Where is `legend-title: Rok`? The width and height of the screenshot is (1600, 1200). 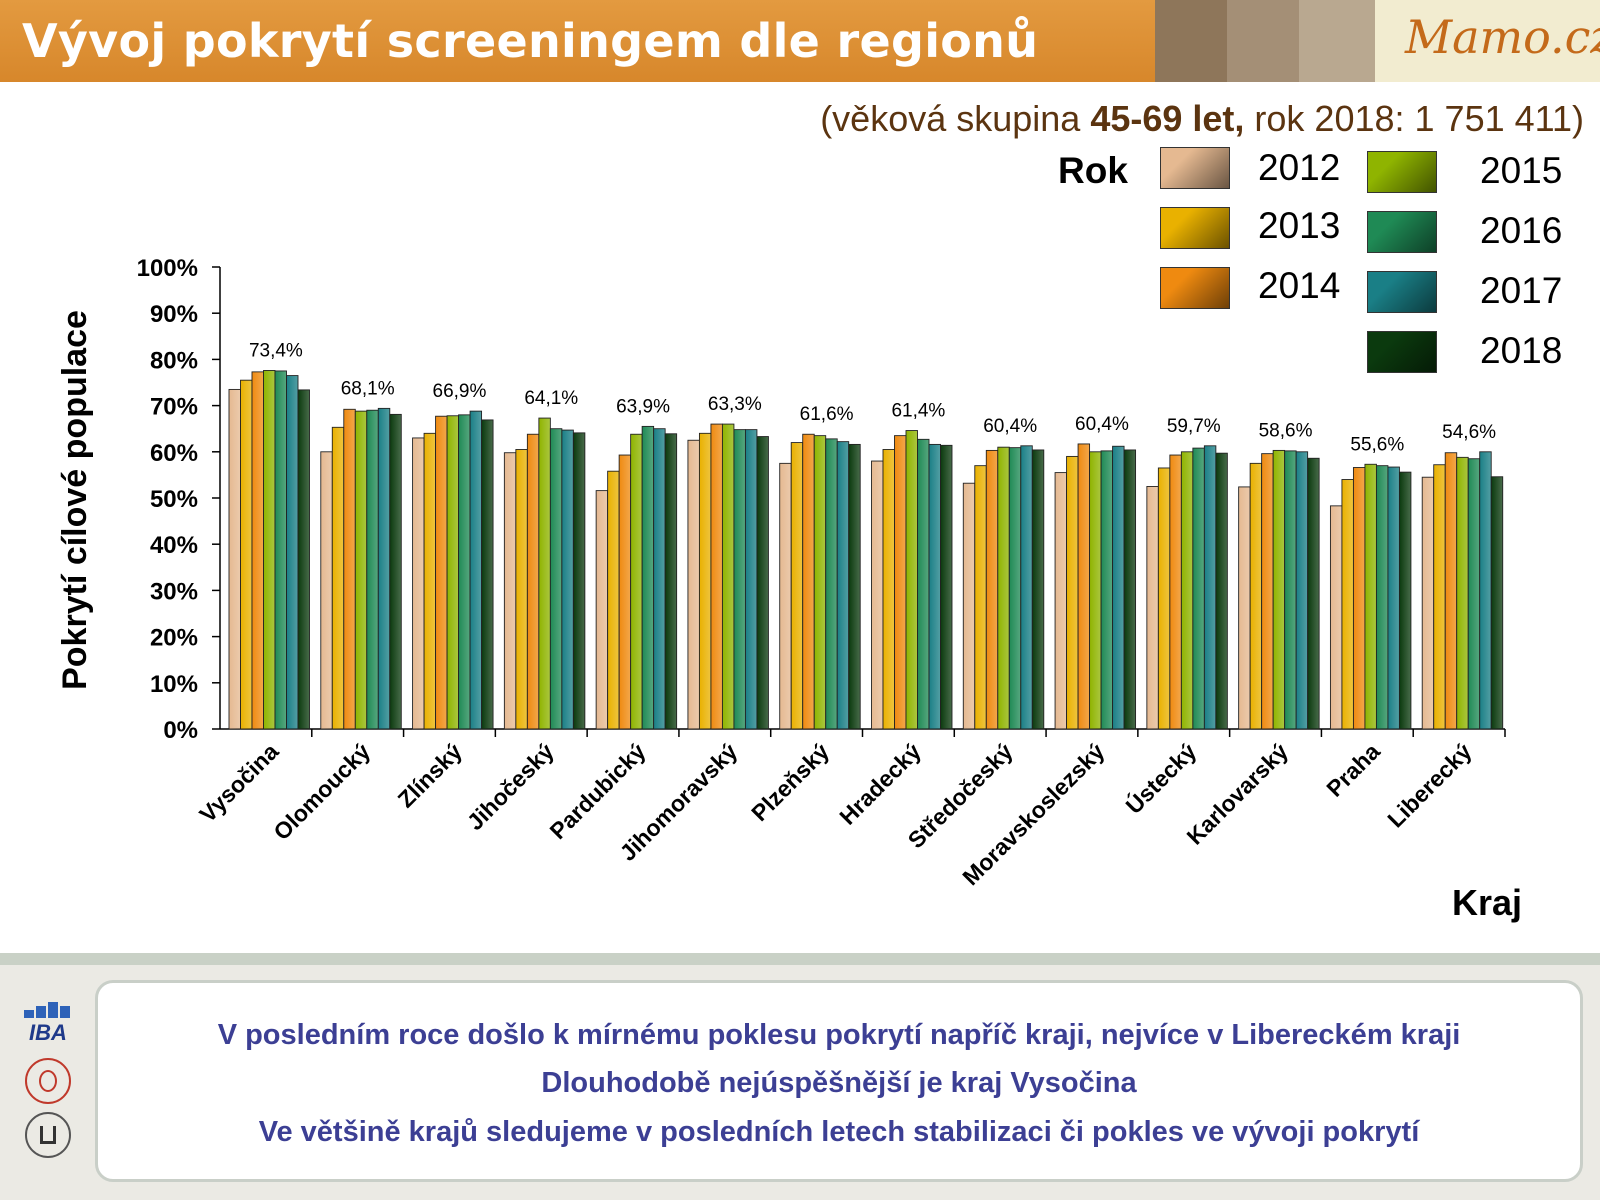 legend-title: Rok is located at coordinates (1093, 170).